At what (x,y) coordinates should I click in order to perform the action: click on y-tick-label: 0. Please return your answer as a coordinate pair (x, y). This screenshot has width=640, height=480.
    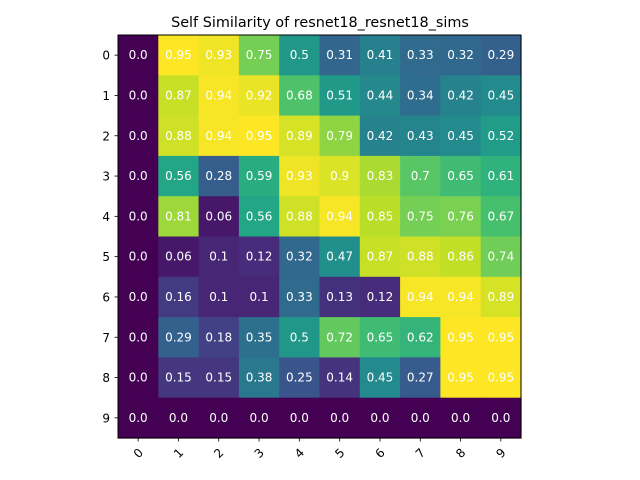
    Looking at the image, I should click on (106, 56).